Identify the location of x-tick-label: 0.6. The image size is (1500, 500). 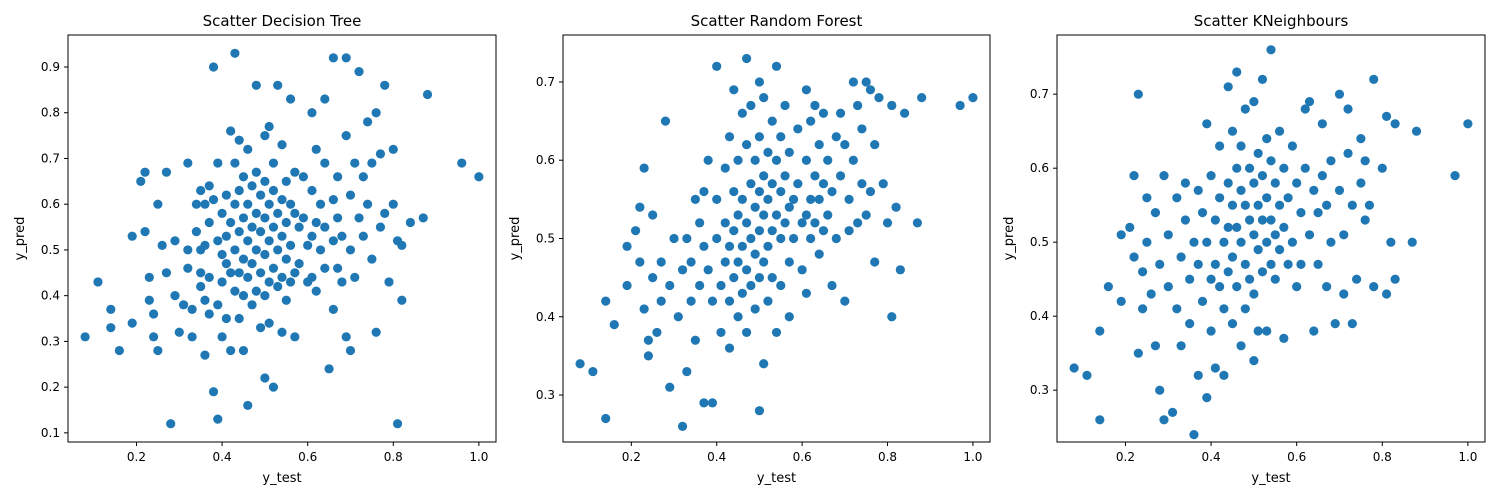
(307, 457).